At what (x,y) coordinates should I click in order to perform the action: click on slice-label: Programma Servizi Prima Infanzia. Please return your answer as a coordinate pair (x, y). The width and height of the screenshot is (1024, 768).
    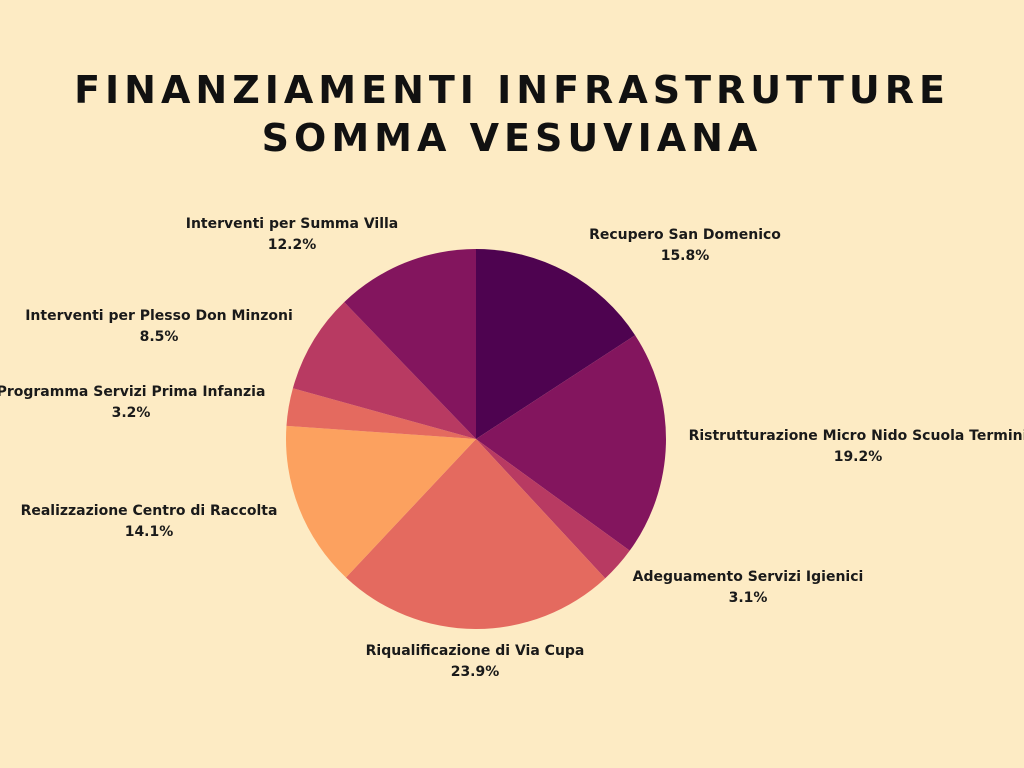
    Looking at the image, I should click on (132, 392).